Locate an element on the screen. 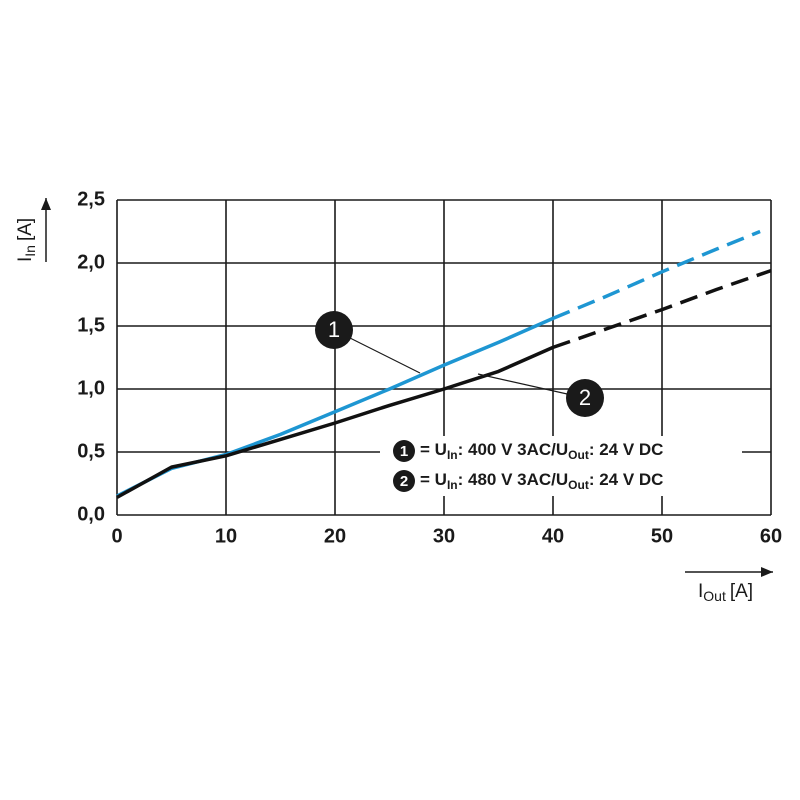 Image resolution: width=800 pixels, height=800 pixels. y-tick-label: 1,5 is located at coordinates (91, 325).